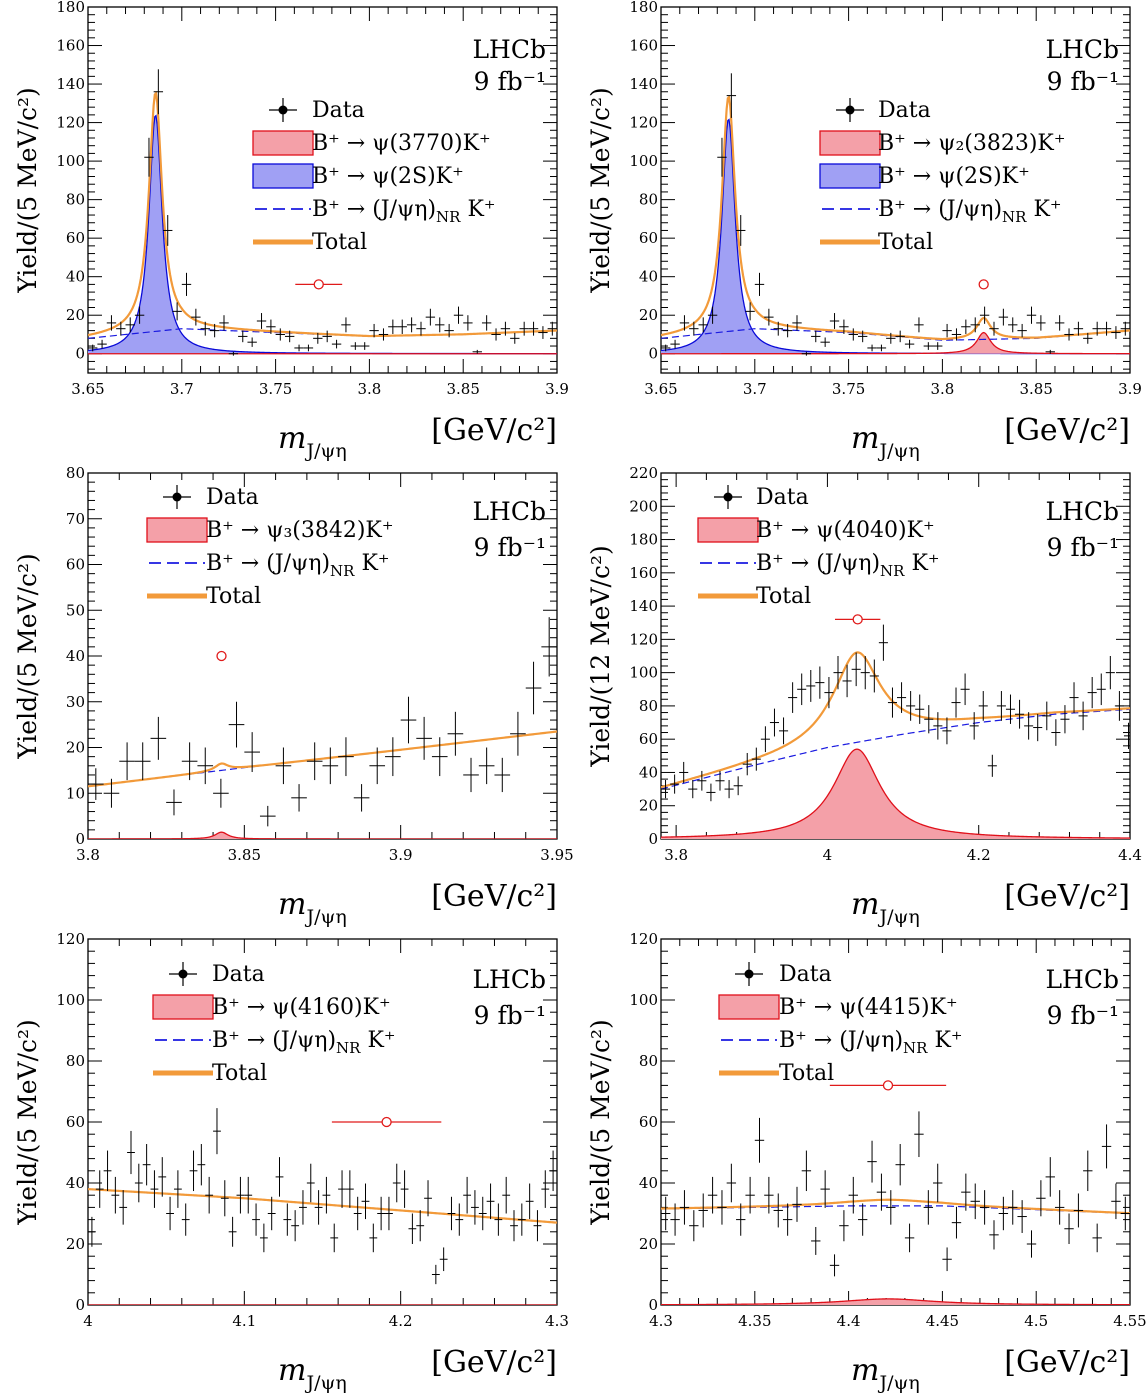 This screenshot has width=1147, height=1397. What do you see at coordinates (88, 855) in the screenshot?
I see `x-tick-label: 3.8` at bounding box center [88, 855].